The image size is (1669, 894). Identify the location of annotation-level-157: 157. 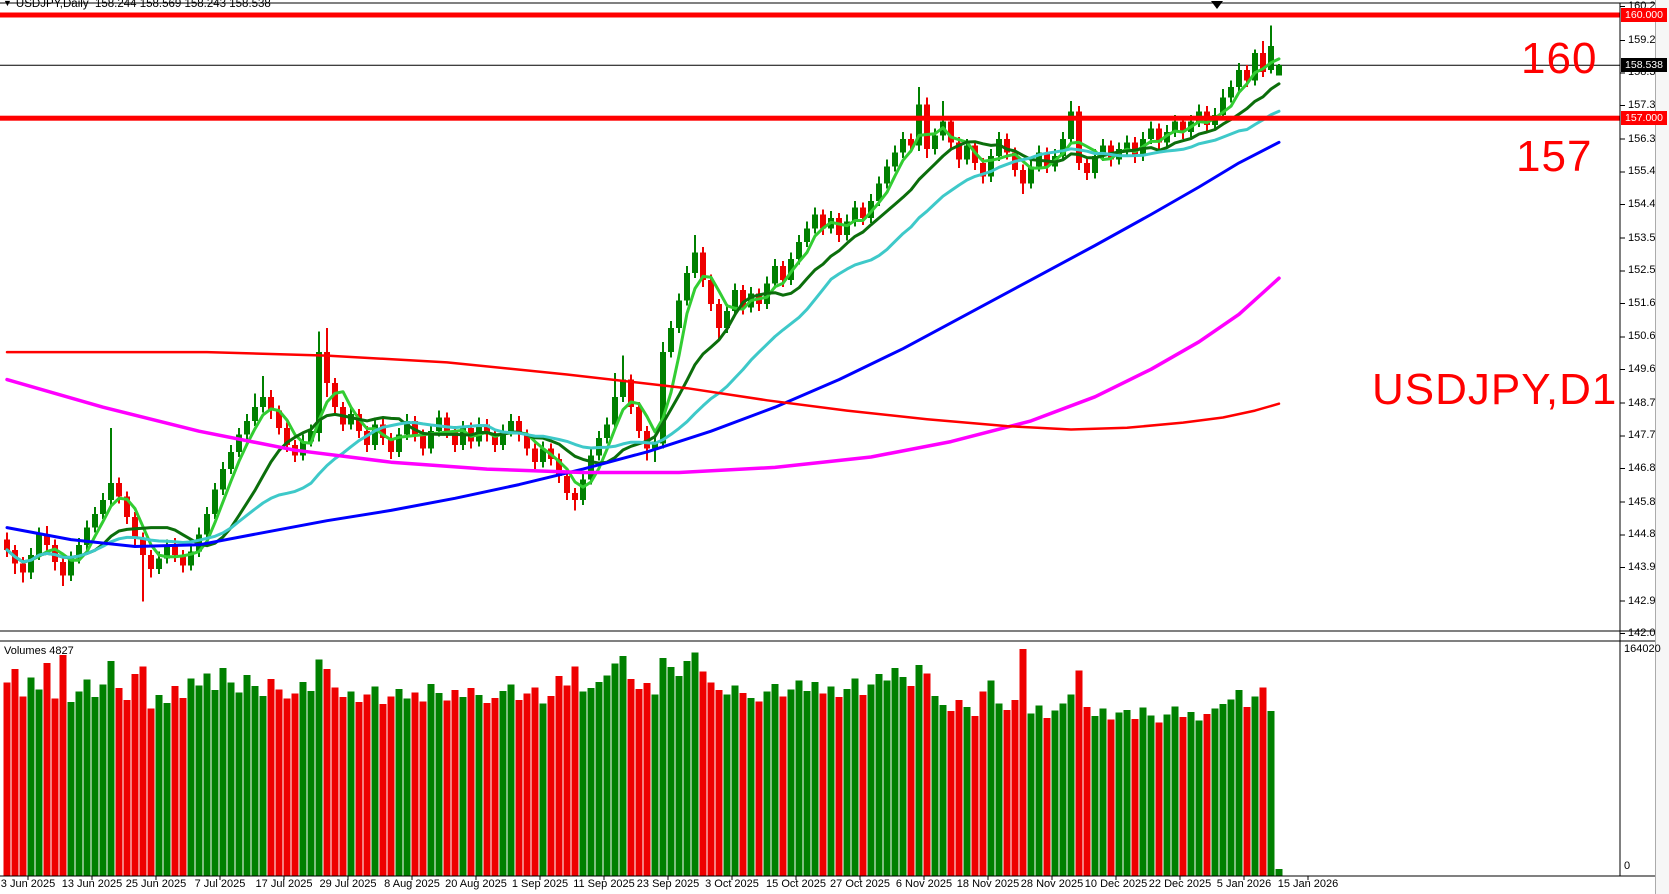
(1554, 156).